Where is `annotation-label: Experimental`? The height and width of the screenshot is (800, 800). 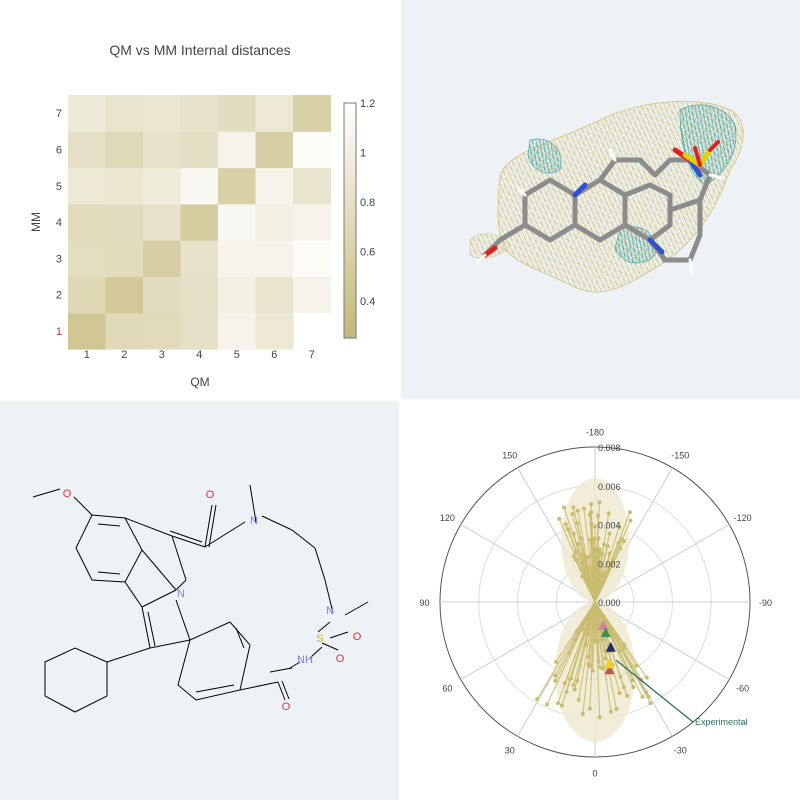
annotation-label: Experimental is located at coordinates (721, 722).